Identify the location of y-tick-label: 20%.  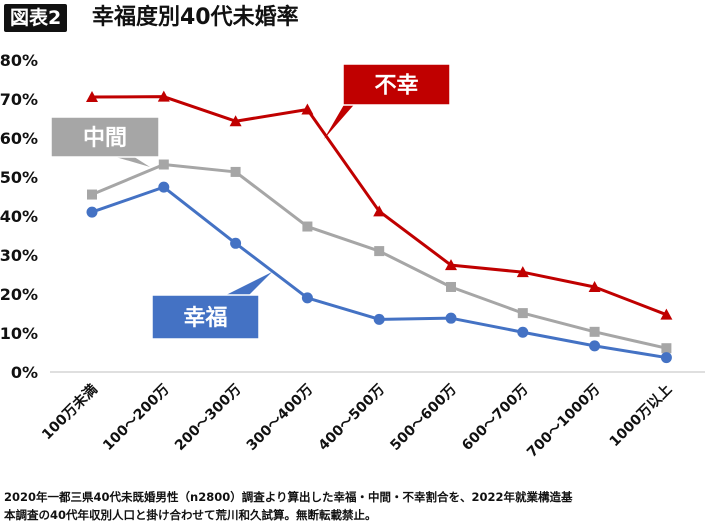
(19, 294).